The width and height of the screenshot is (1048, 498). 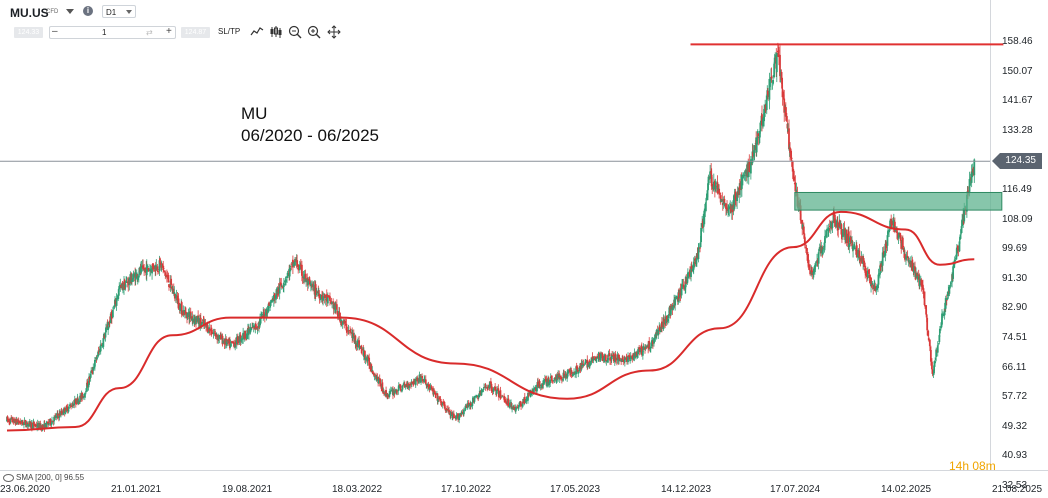 What do you see at coordinates (112, 32) in the screenshot?
I see `volume-stepper: – 1 ⇄ +` at bounding box center [112, 32].